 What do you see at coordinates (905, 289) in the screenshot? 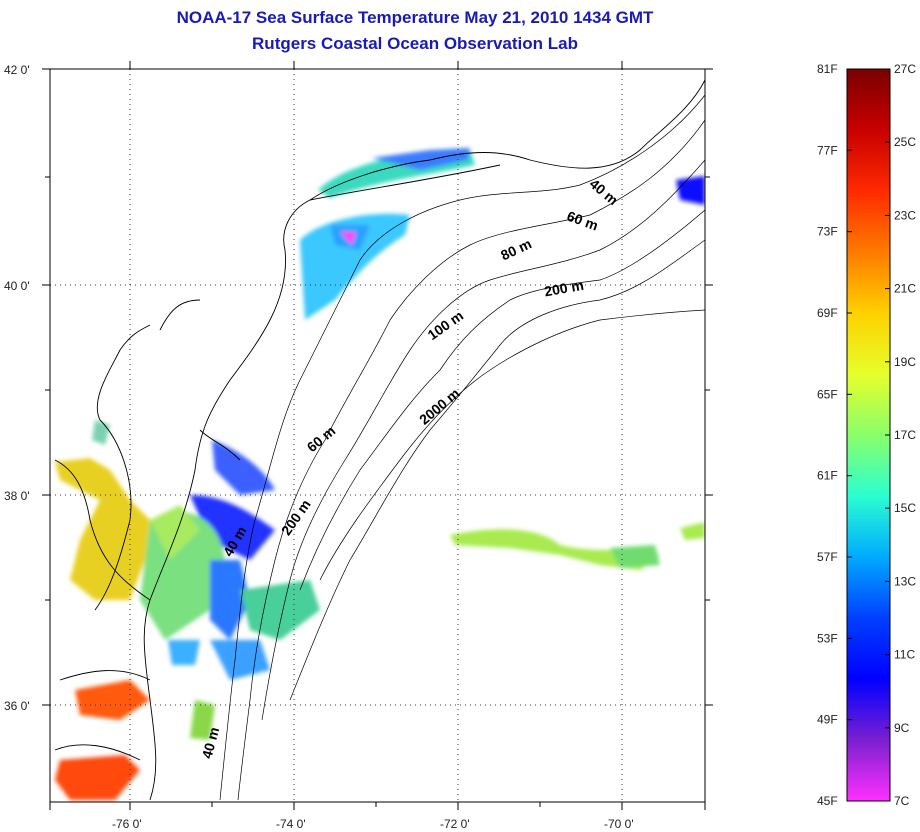
I see `colorbar-celsius-label: 21C` at bounding box center [905, 289].